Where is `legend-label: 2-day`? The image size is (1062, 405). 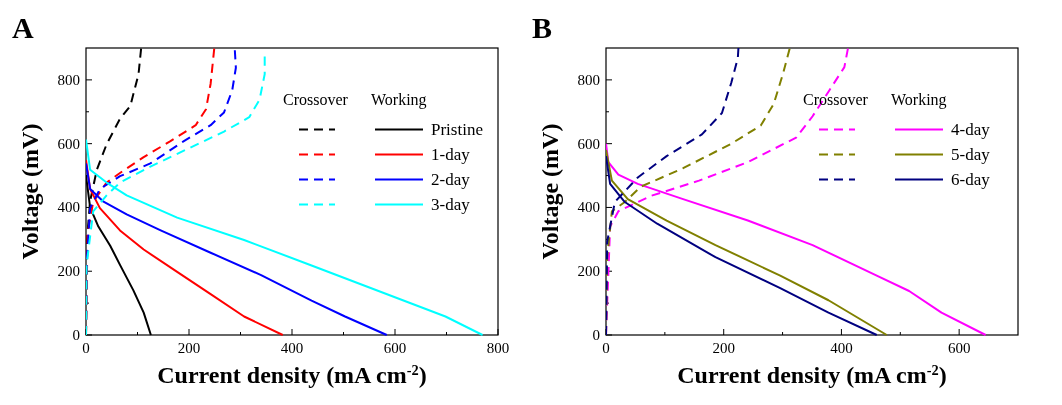 legend-label: 2-day is located at coordinates (451, 180).